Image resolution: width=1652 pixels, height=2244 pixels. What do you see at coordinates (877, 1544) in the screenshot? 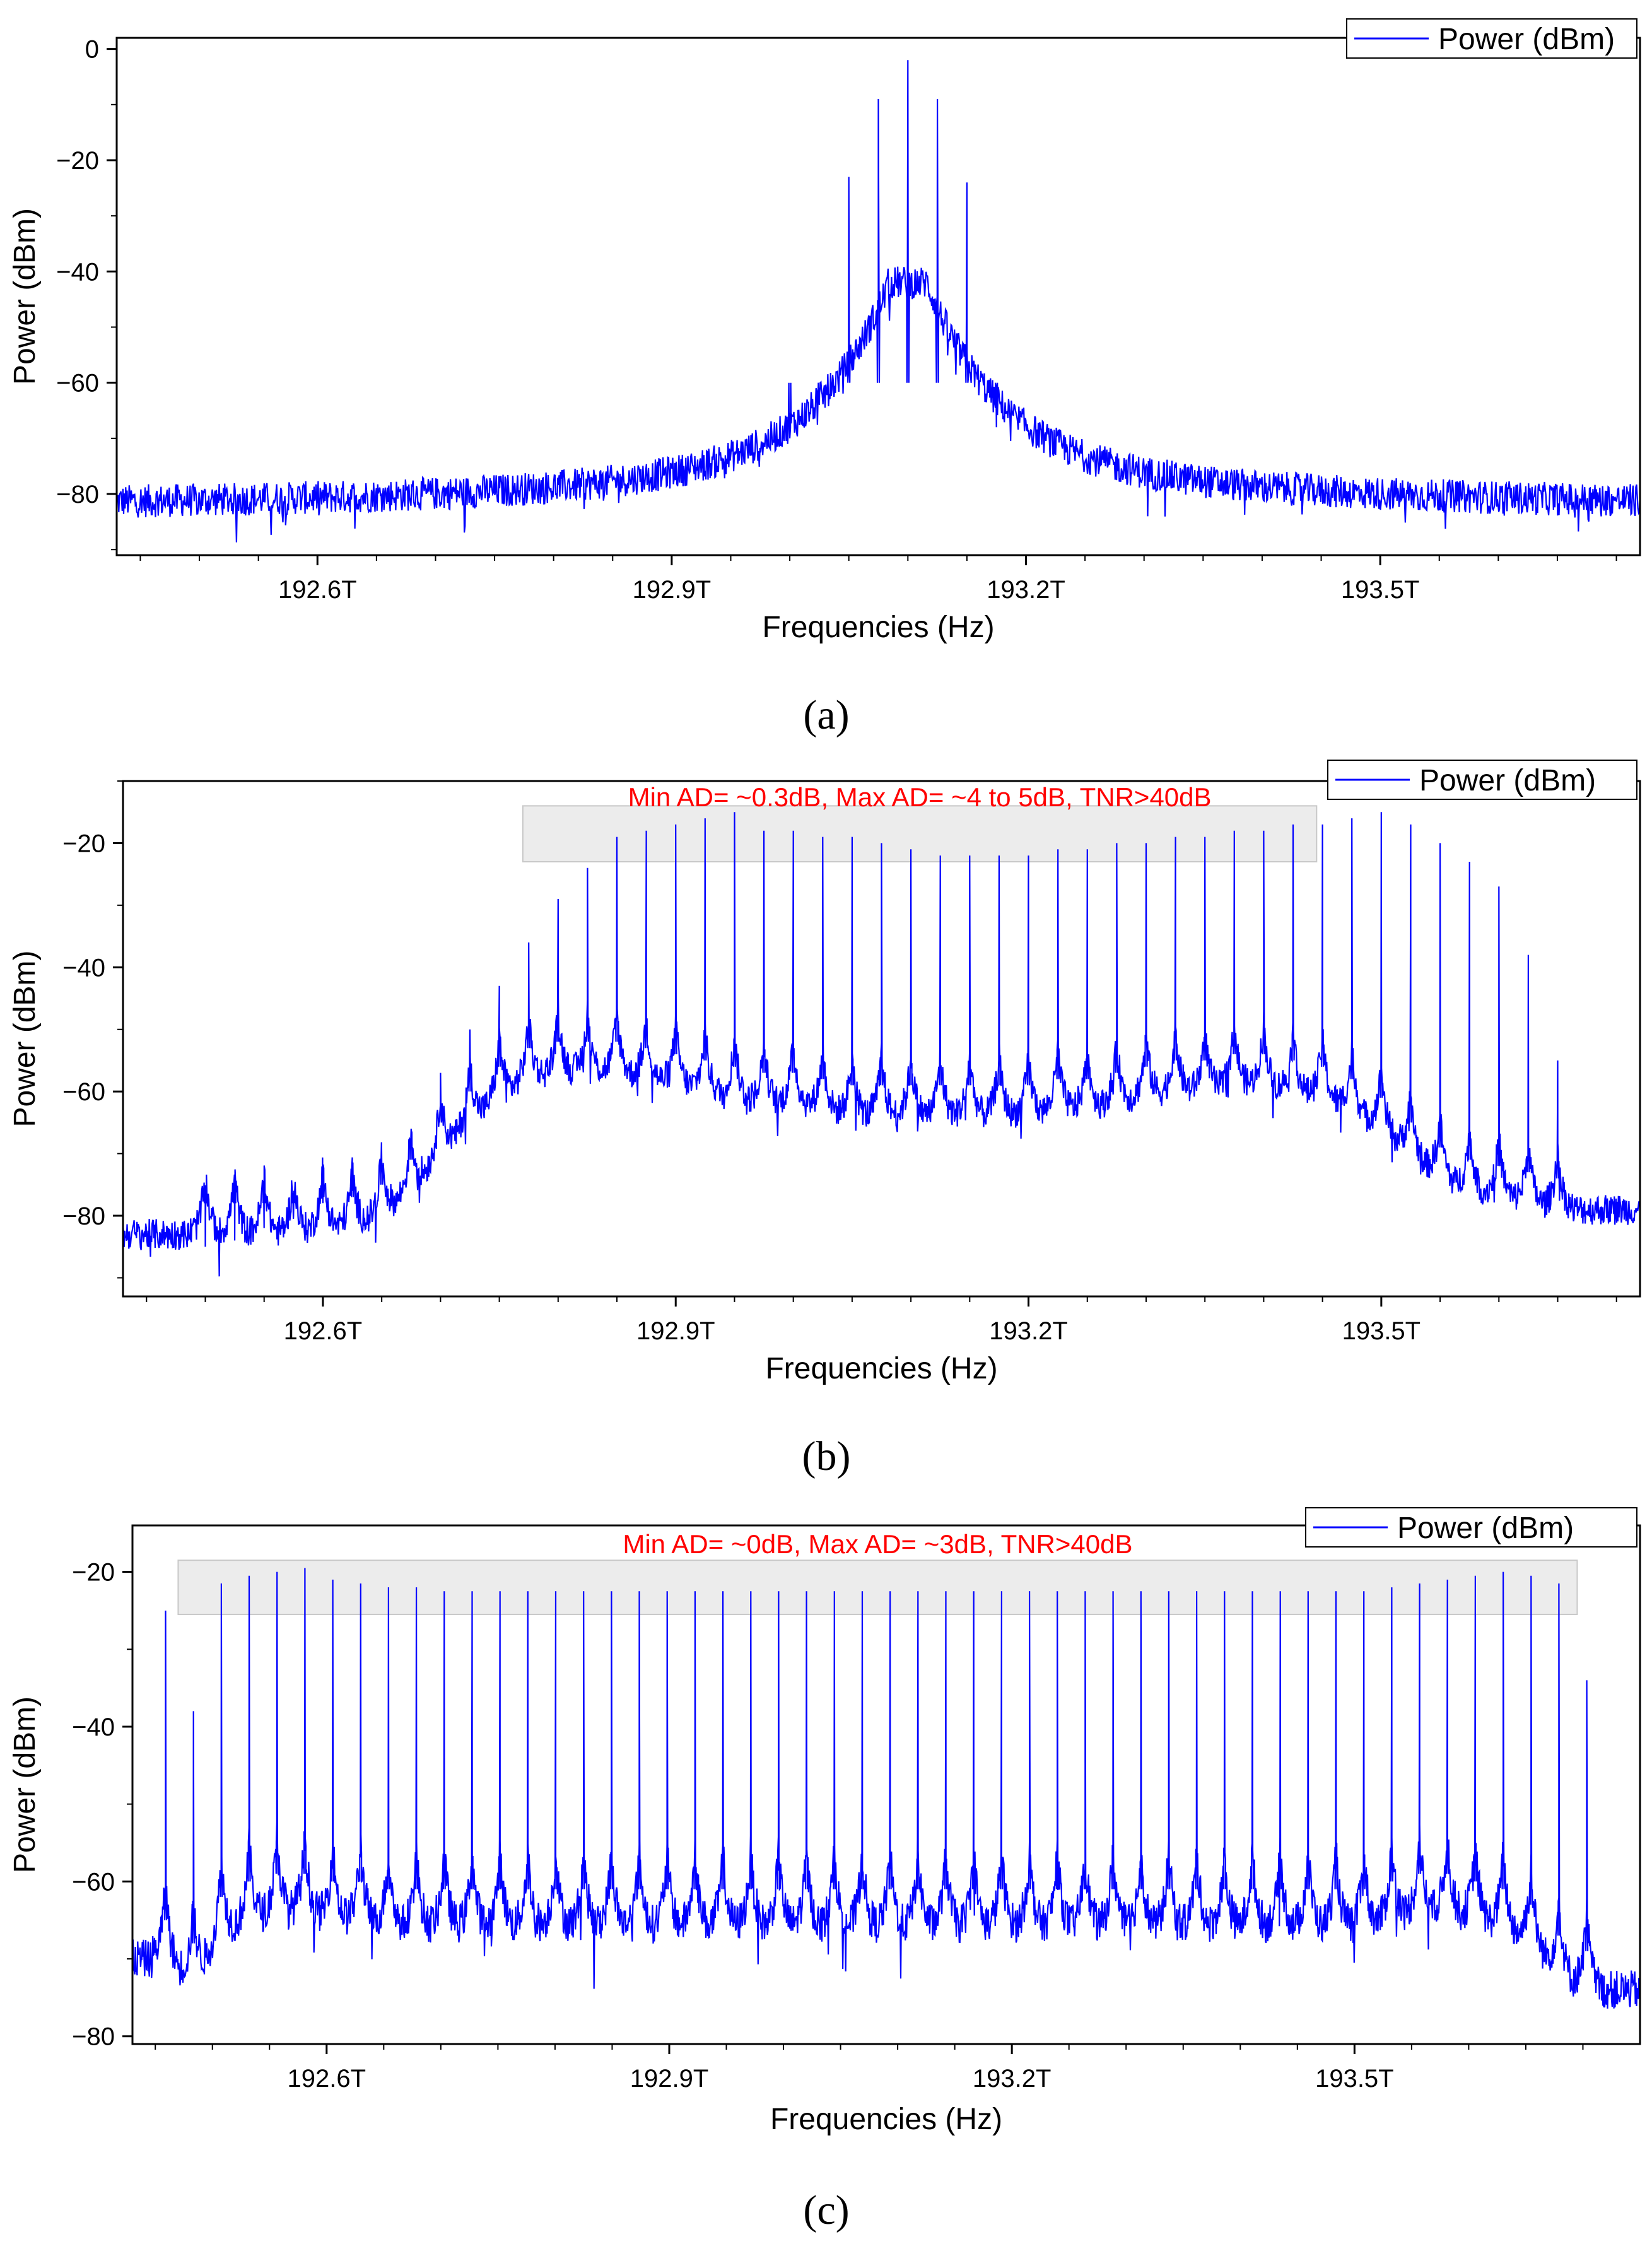
I see `annotation-text: Min AD= ~0dB, Max AD= ~3dB, TNR>40dB` at bounding box center [877, 1544].